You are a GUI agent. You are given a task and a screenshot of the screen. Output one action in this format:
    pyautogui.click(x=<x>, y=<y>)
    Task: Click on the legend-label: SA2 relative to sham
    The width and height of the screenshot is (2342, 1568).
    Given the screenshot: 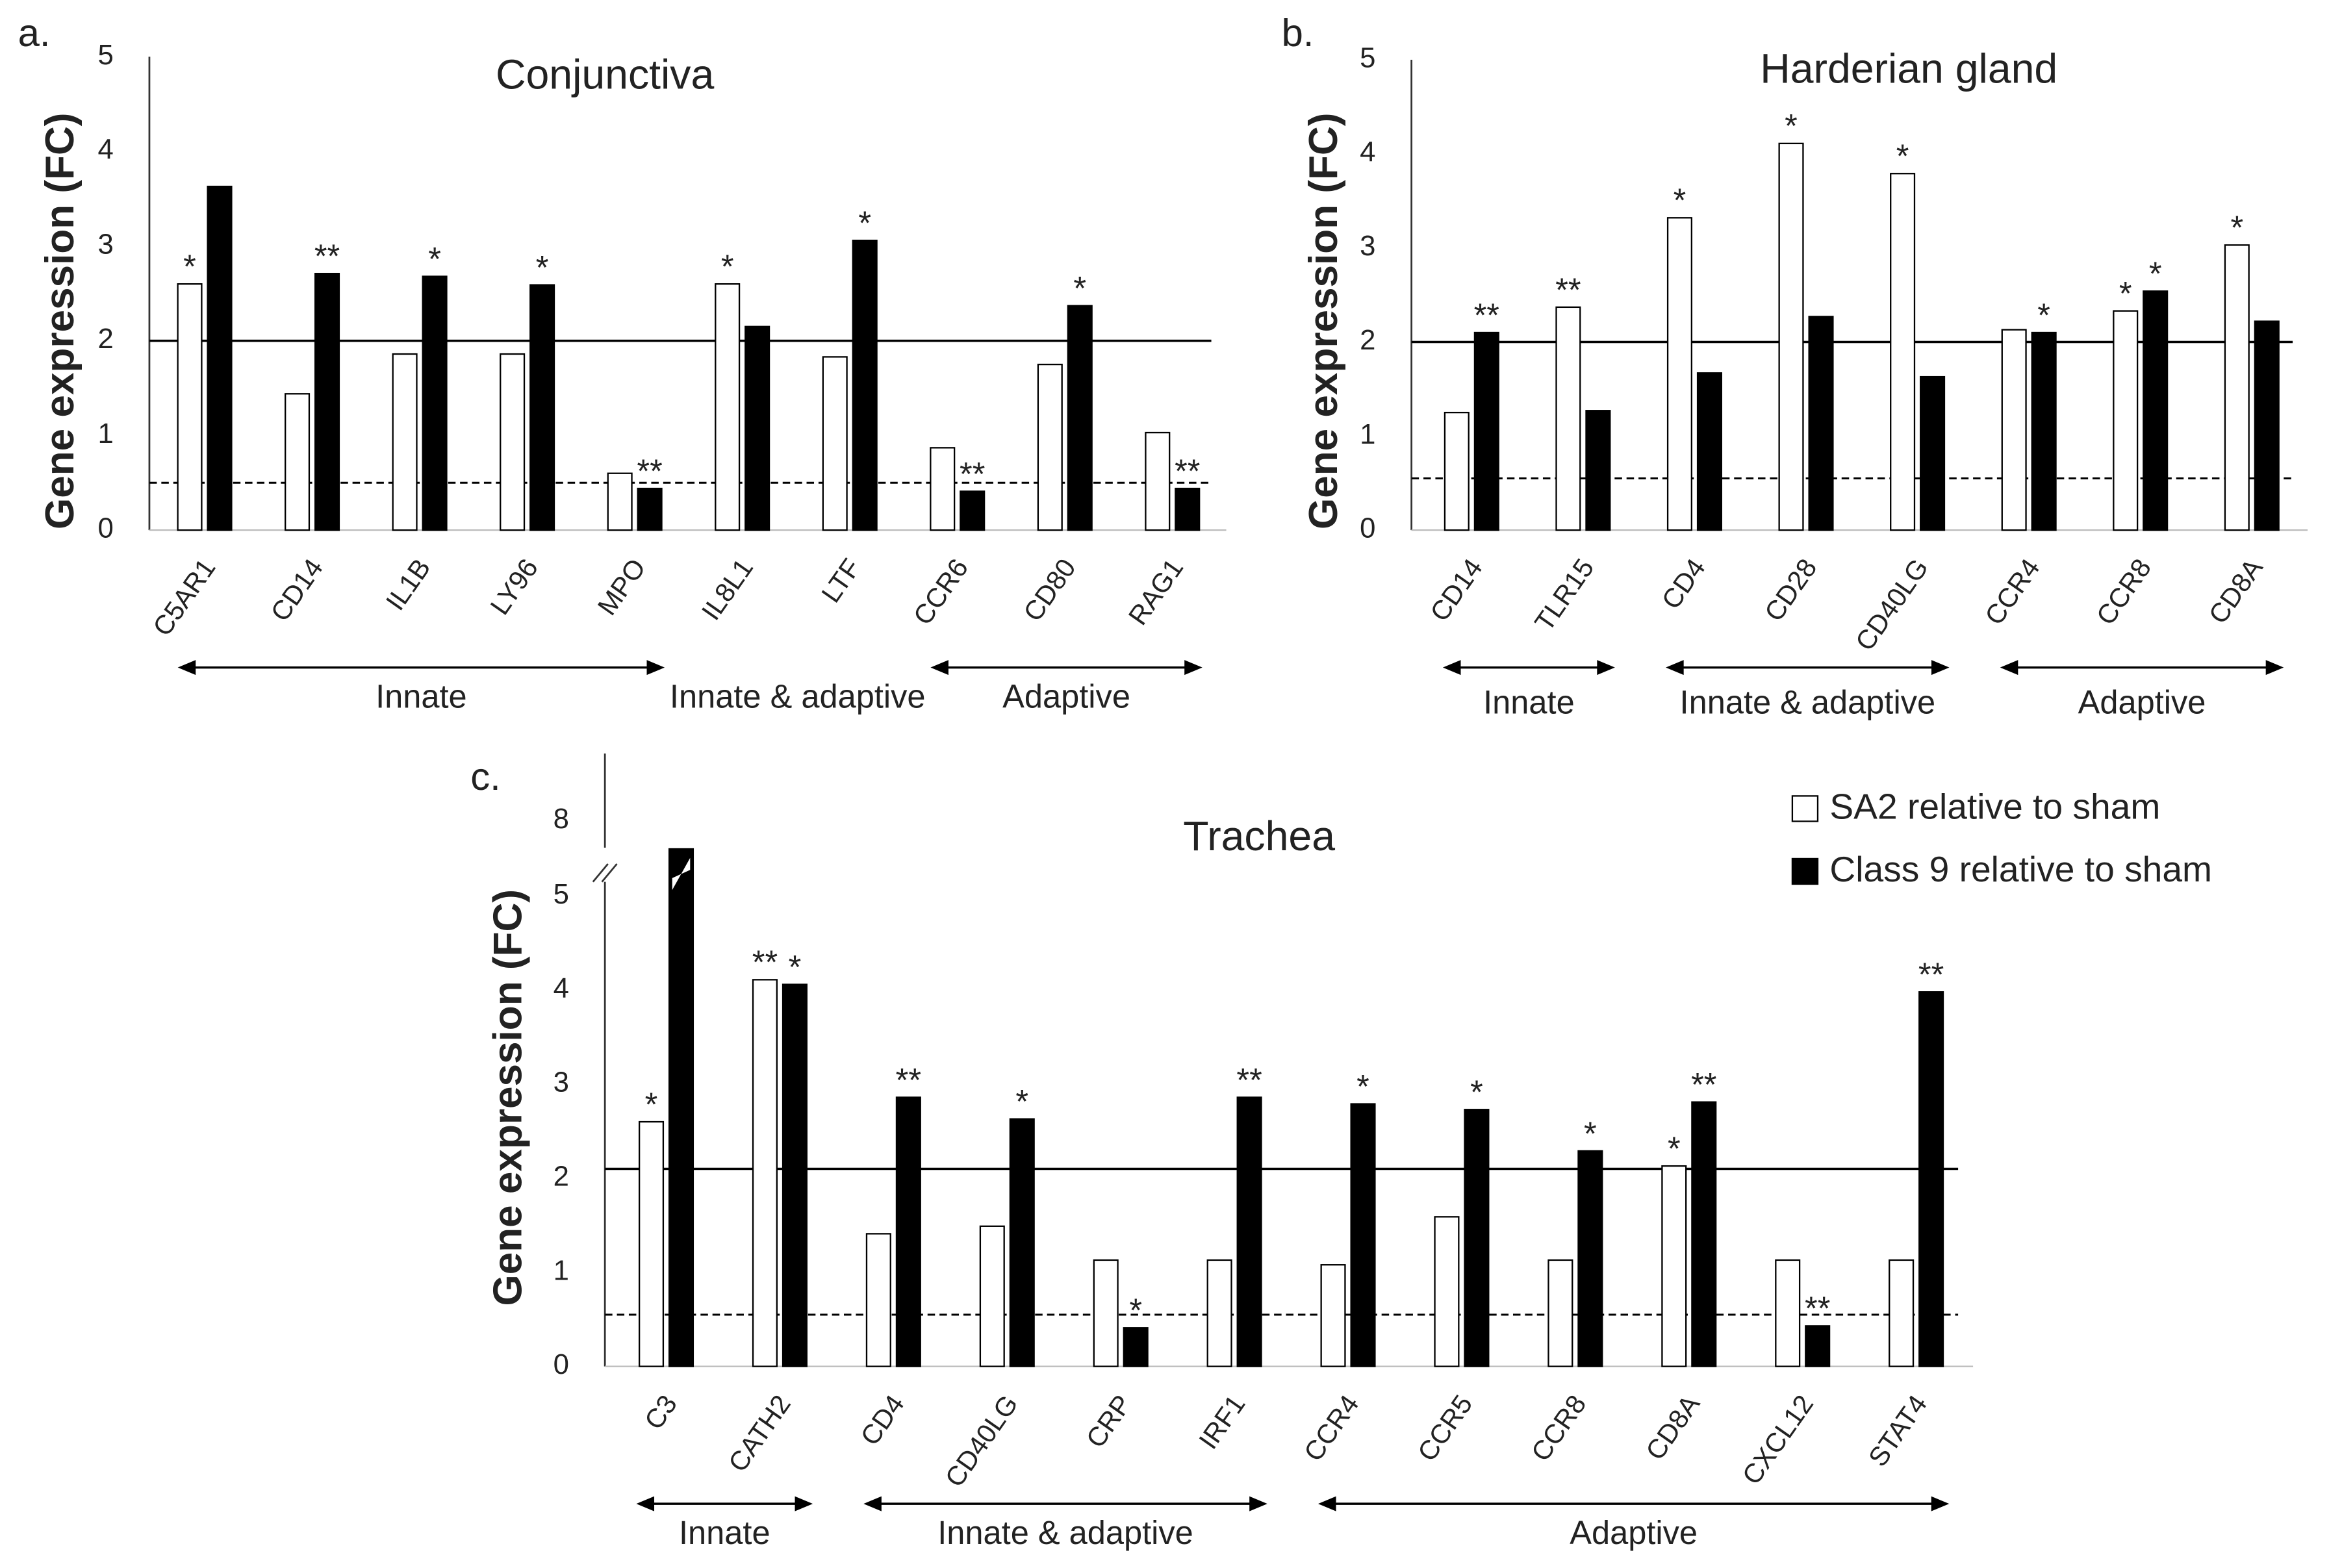 What is the action you would take?
    pyautogui.click(x=1995, y=807)
    